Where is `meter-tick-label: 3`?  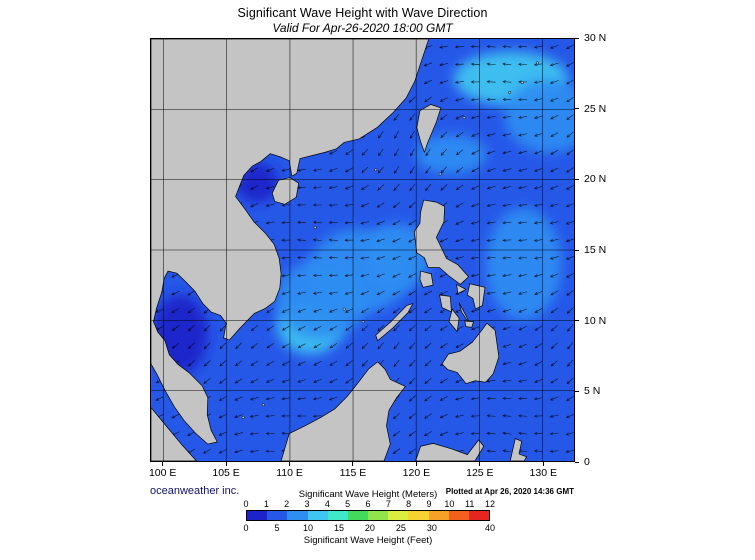 meter-tick-label: 3 is located at coordinates (307, 504).